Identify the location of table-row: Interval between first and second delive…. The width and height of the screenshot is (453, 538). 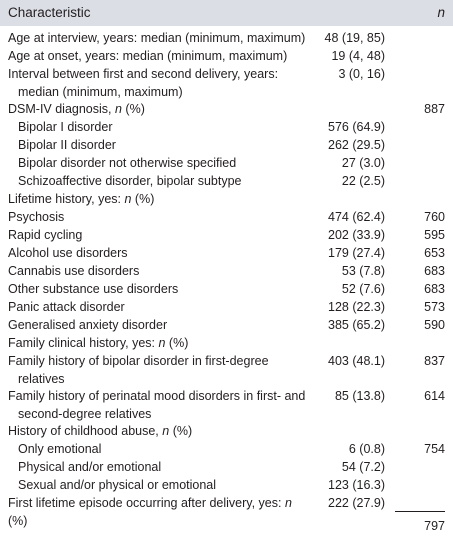
(226, 83).